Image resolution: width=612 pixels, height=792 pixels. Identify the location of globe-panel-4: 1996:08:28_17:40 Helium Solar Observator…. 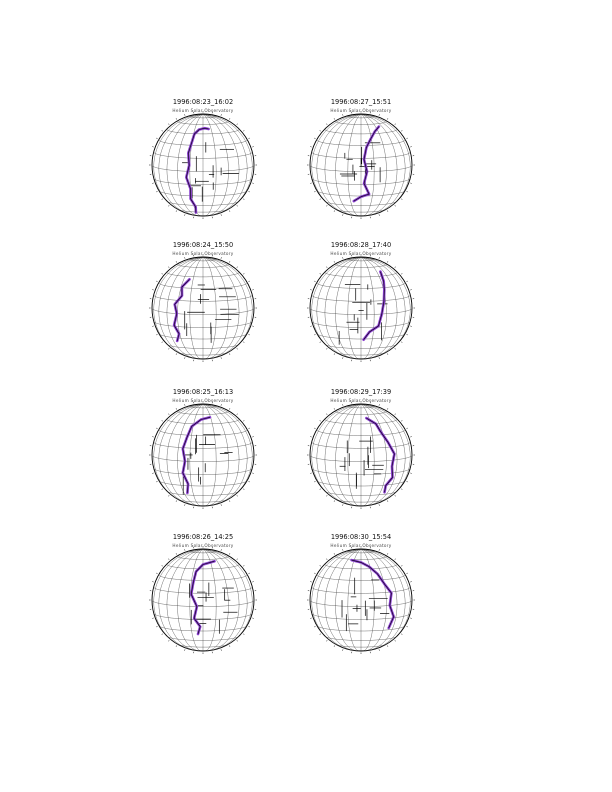
(361, 316).